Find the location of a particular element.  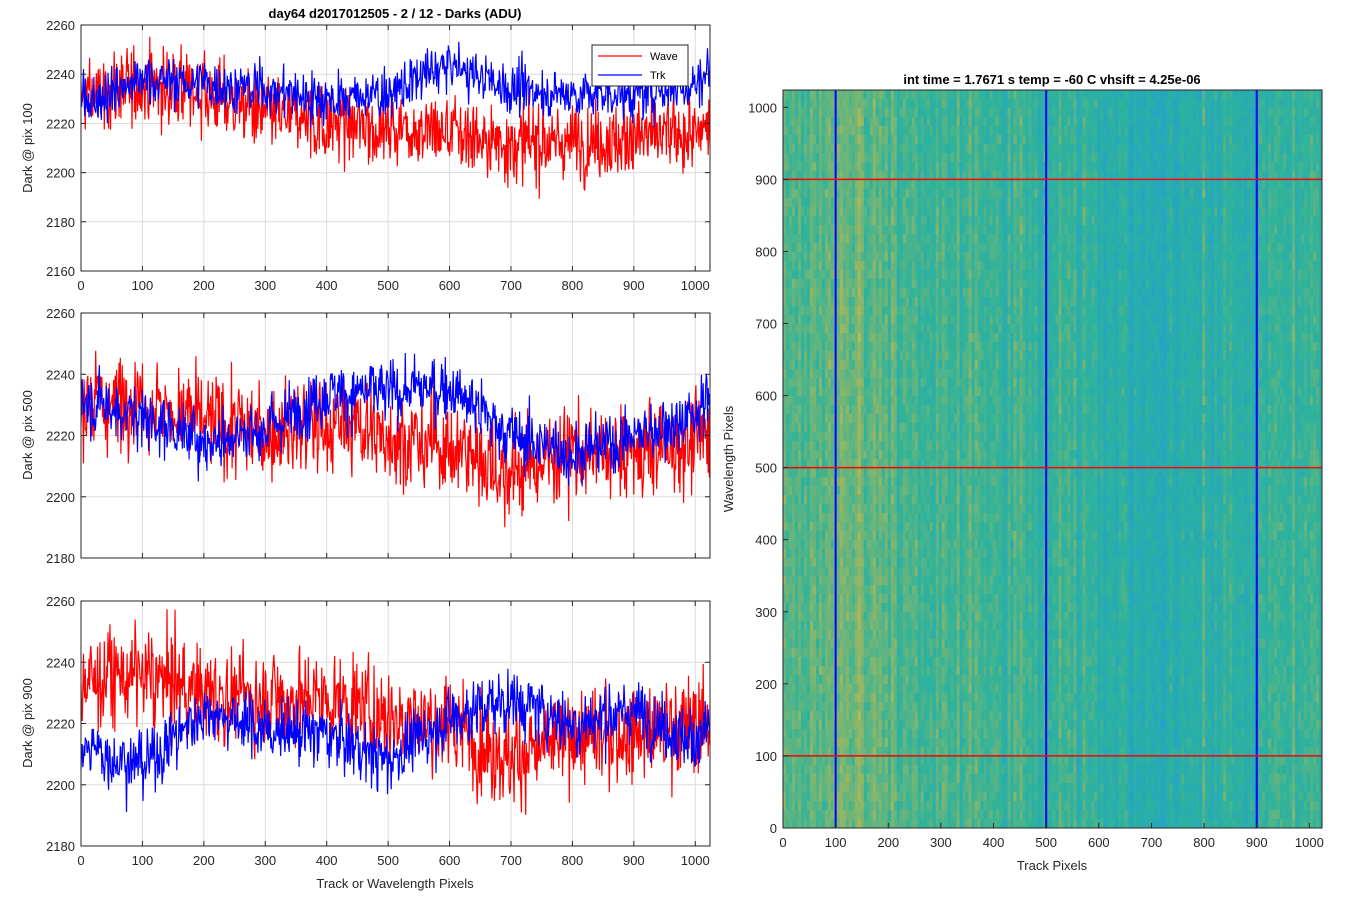

legend-box is located at coordinates (640, 65).